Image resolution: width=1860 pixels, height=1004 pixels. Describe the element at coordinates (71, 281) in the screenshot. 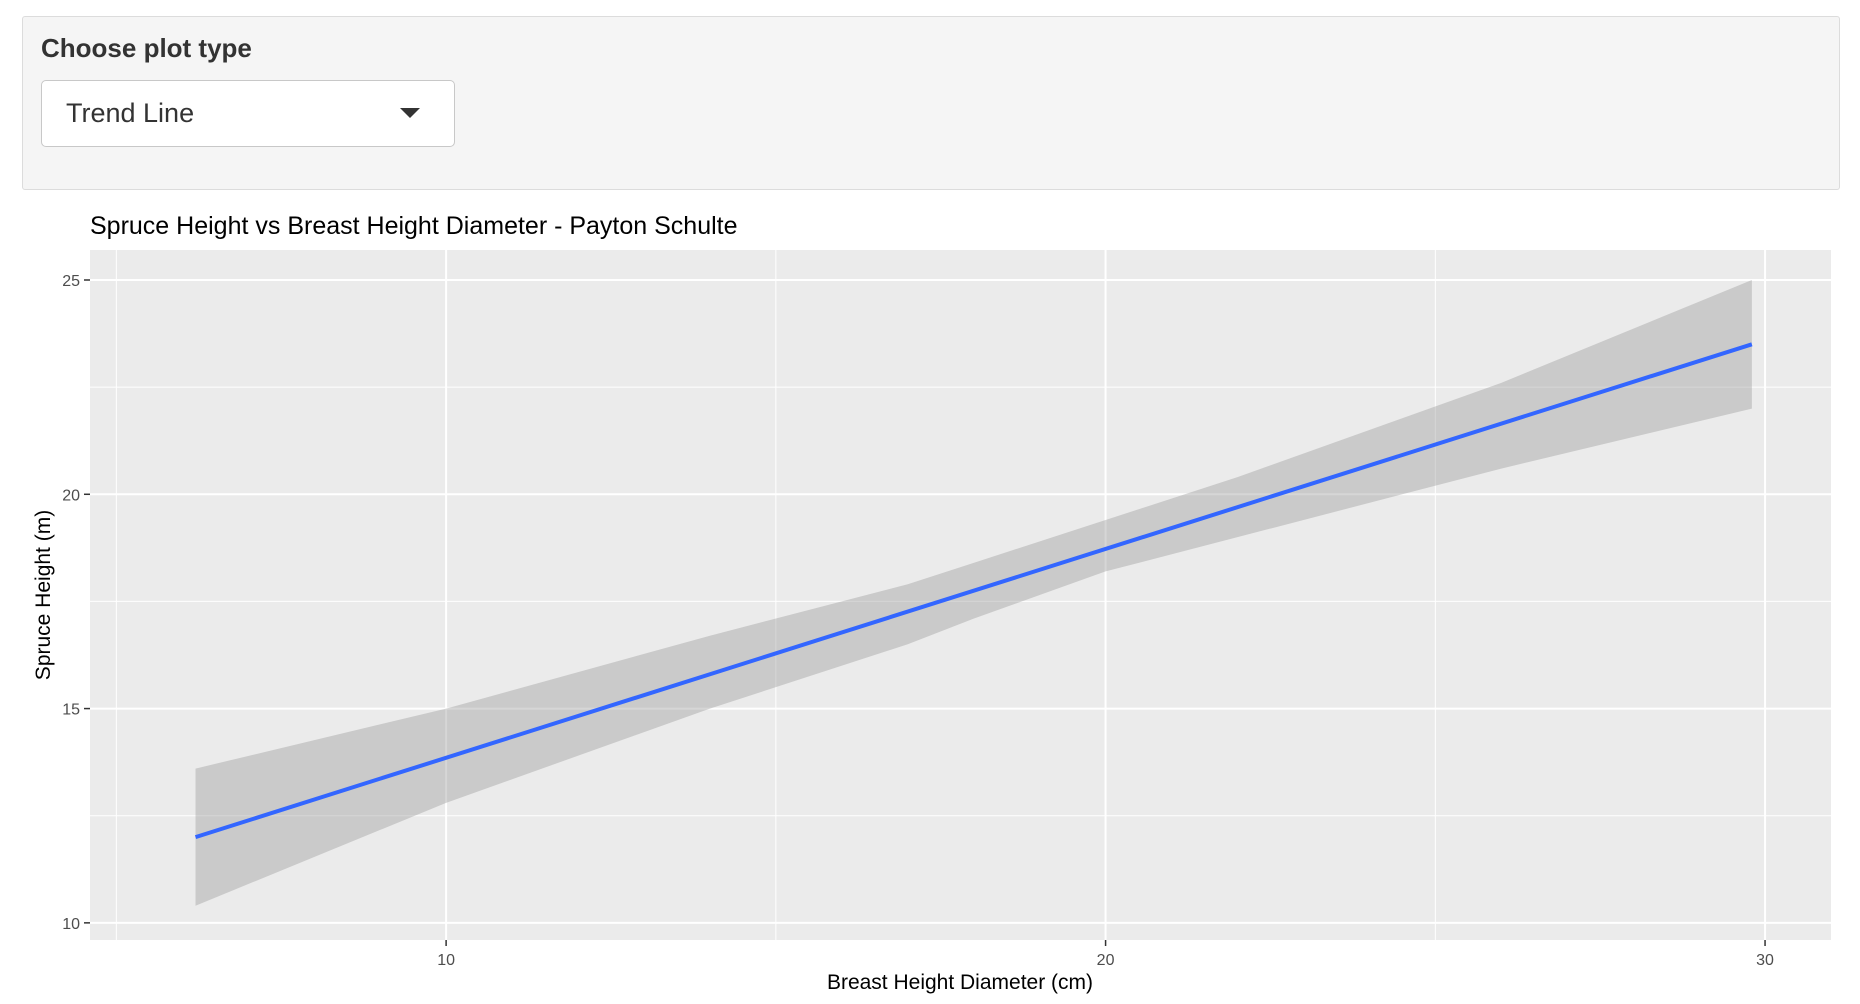

I see `y-tick-label: 25` at that location.